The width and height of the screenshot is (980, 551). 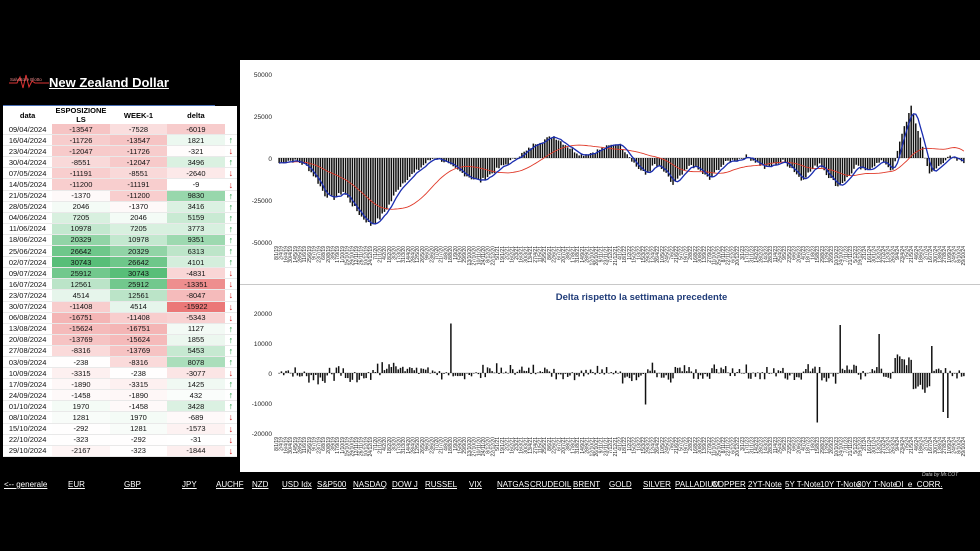 What do you see at coordinates (76, 484) in the screenshot?
I see `nav-link-eur: EUR` at bounding box center [76, 484].